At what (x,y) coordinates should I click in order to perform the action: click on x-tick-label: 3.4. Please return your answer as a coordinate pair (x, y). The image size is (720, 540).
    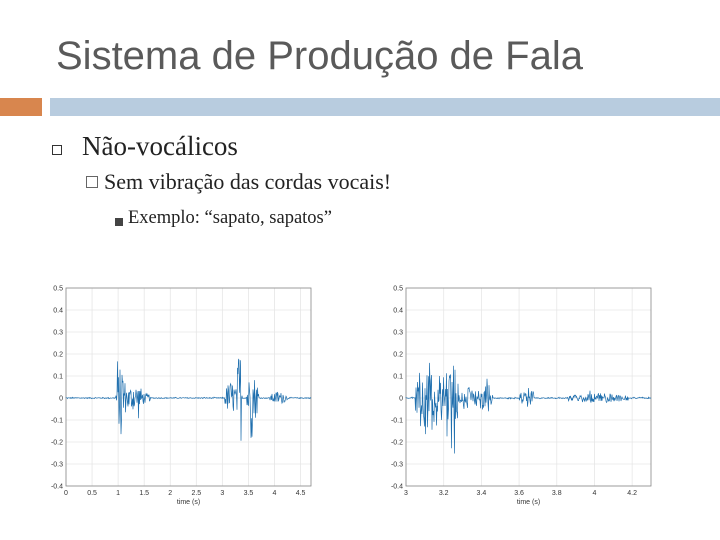
    Looking at the image, I should click on (482, 493).